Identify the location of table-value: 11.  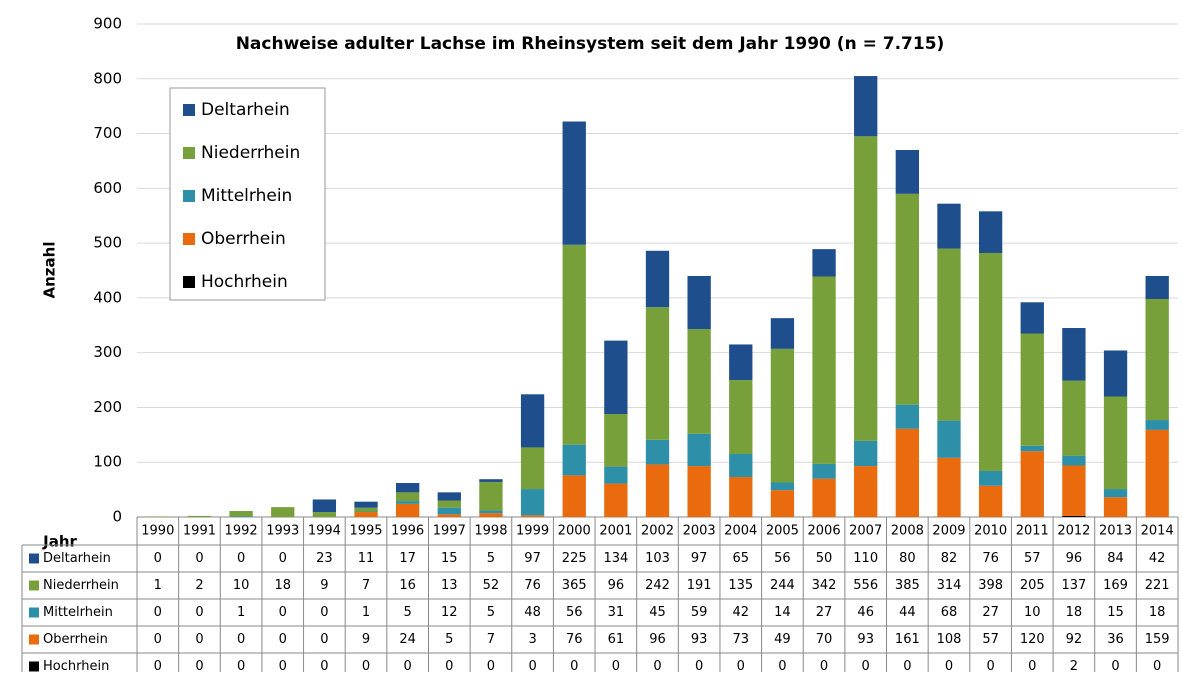
(366, 558).